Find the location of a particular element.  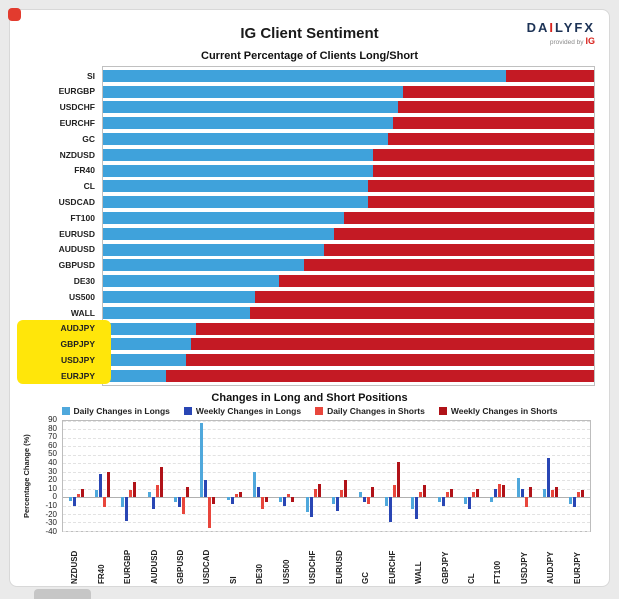

y-tick-label: -30 is located at coordinates (51, 523).